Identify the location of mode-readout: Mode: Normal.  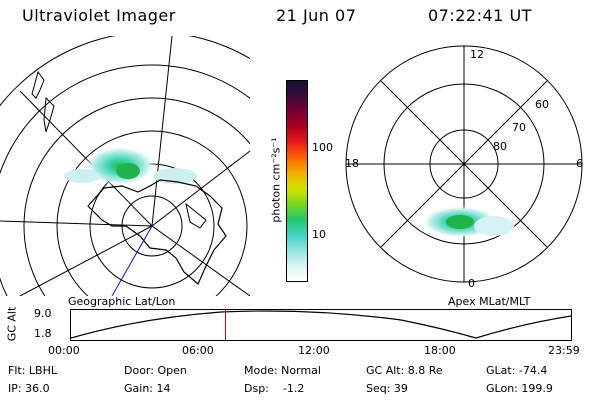
(282, 370).